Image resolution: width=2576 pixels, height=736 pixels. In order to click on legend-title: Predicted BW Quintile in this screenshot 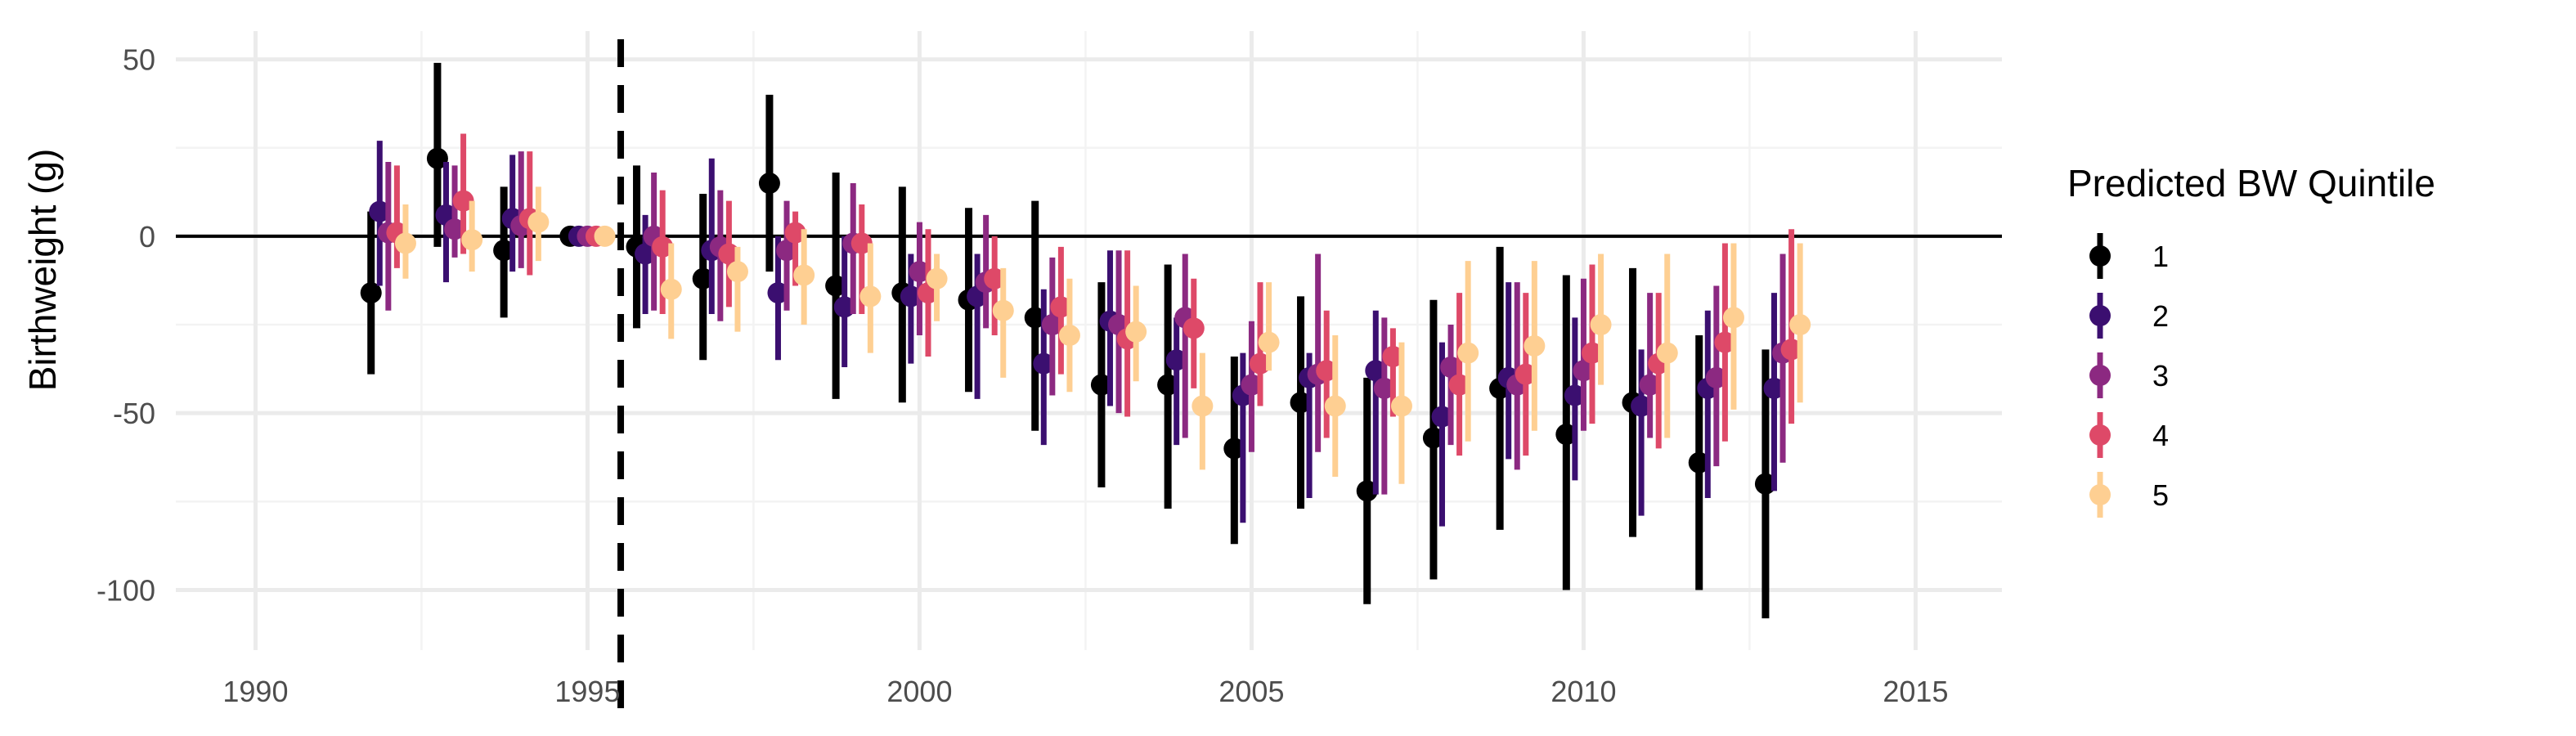, I will do `click(2251, 183)`.